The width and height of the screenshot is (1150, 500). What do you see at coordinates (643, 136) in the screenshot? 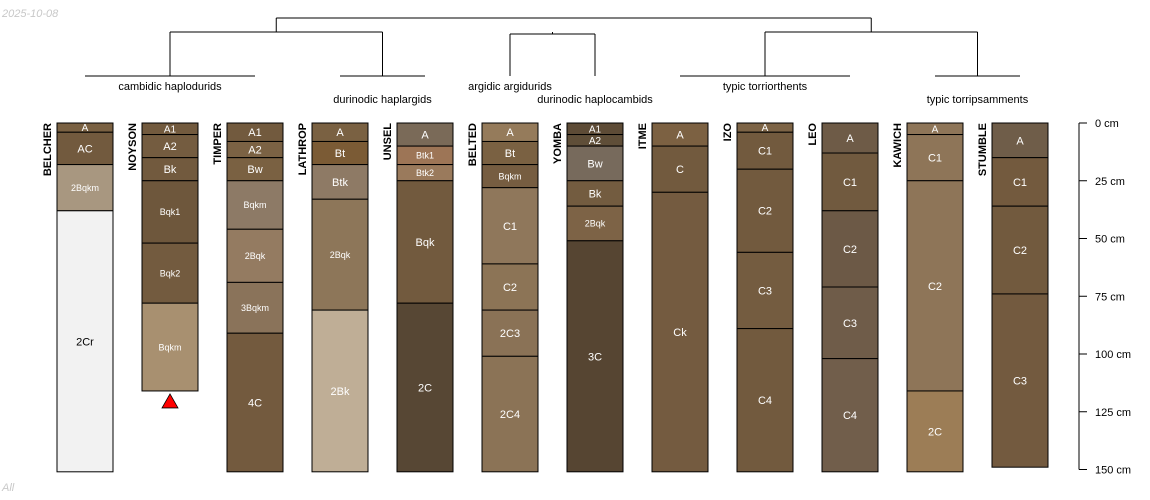
I see `profile-name: ITME` at bounding box center [643, 136].